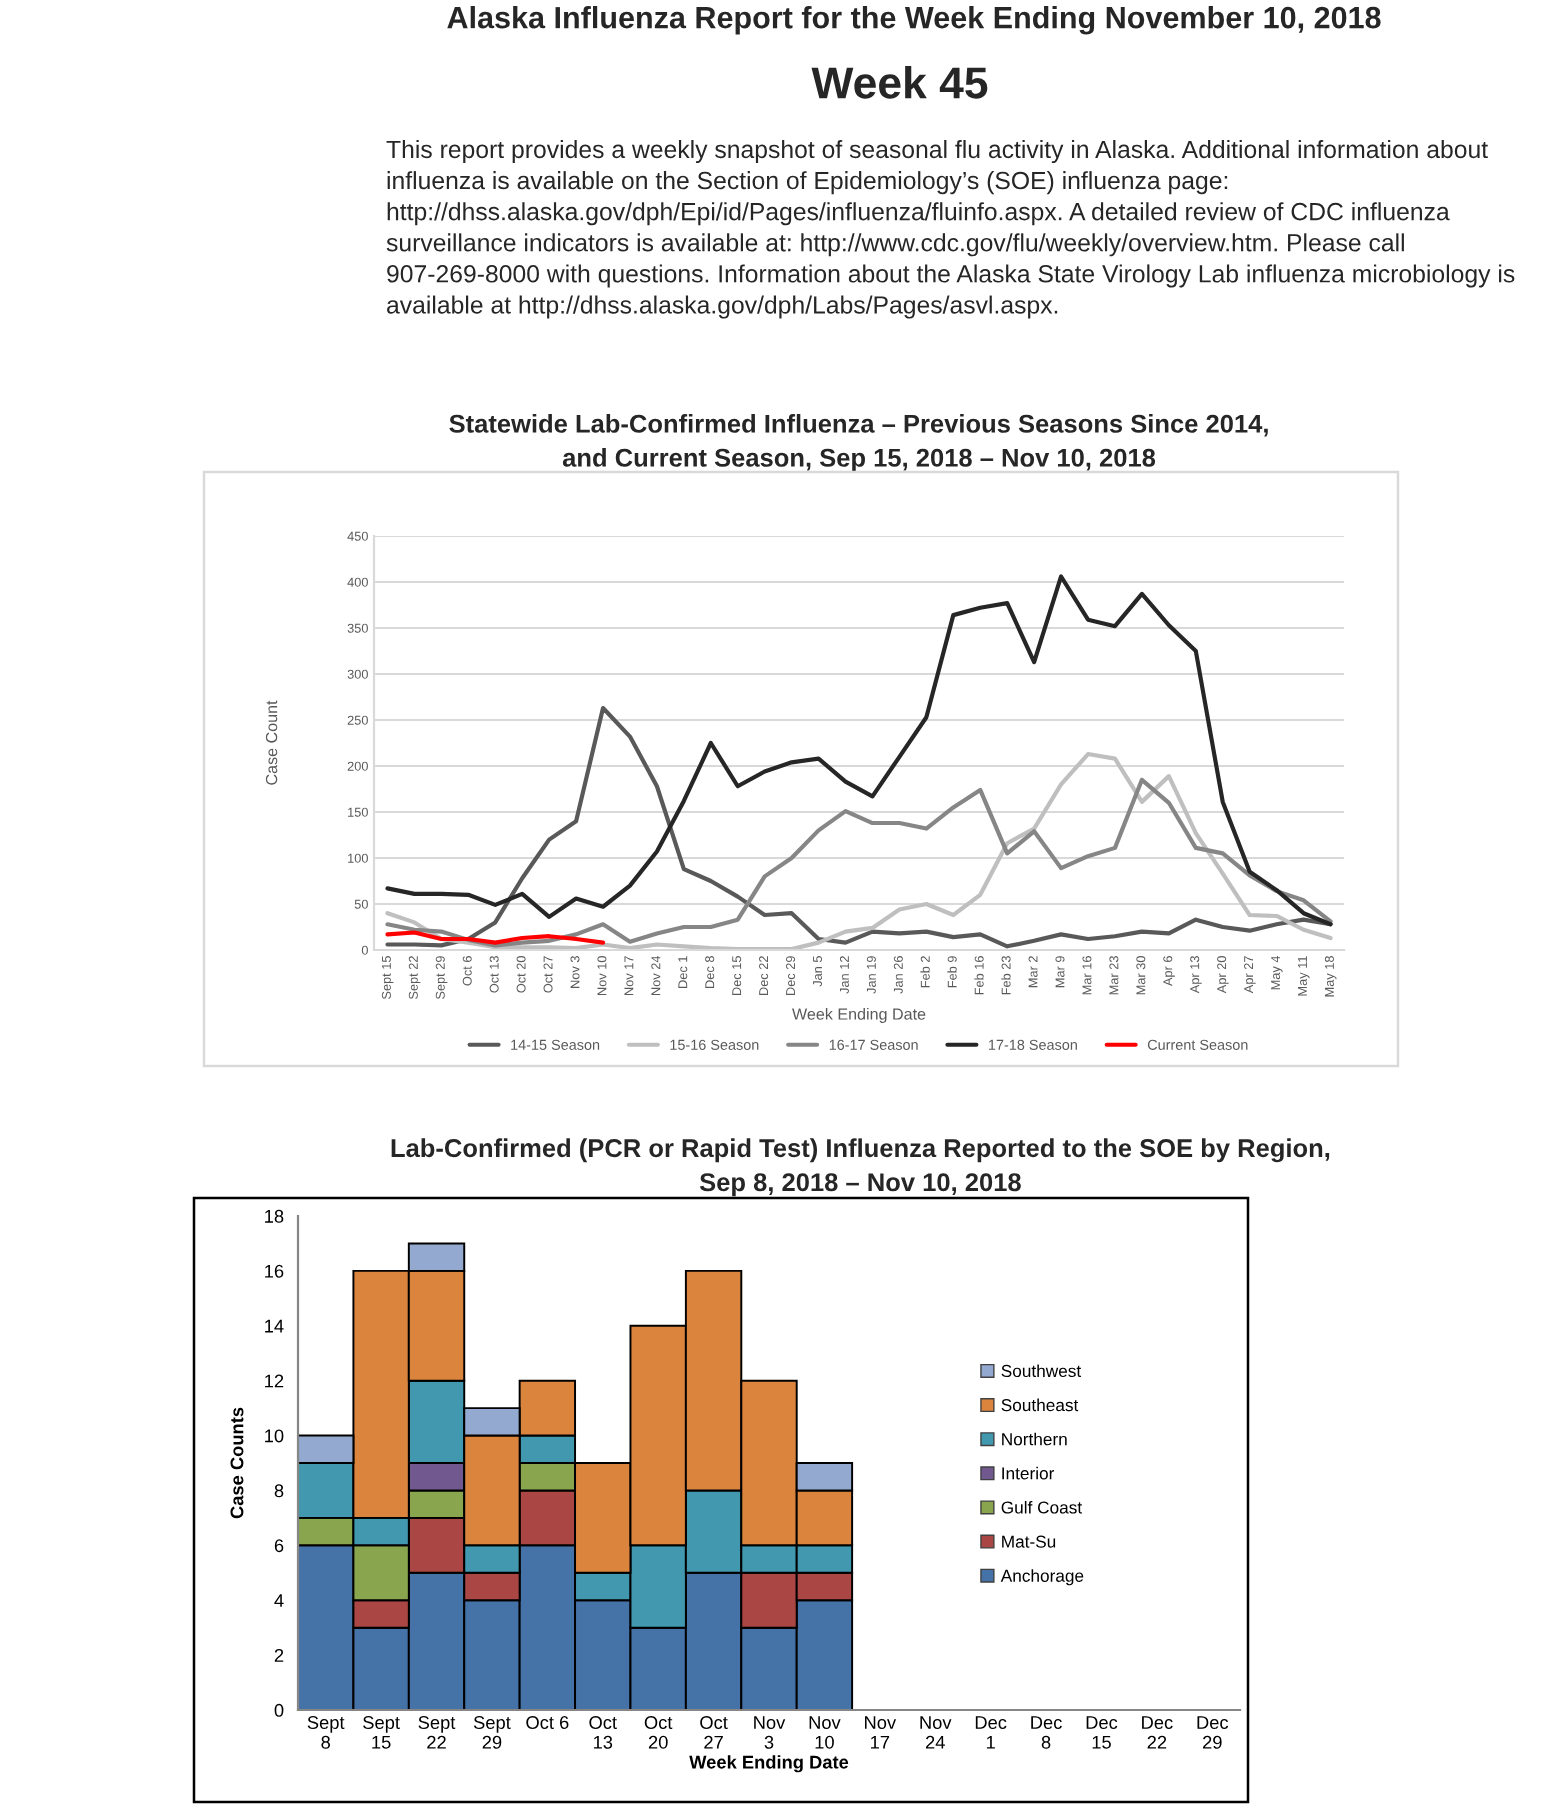 The width and height of the screenshot is (1554, 1804). Describe the element at coordinates (326, 1732) in the screenshot. I see `x-tick-label: Sept 8` at that location.